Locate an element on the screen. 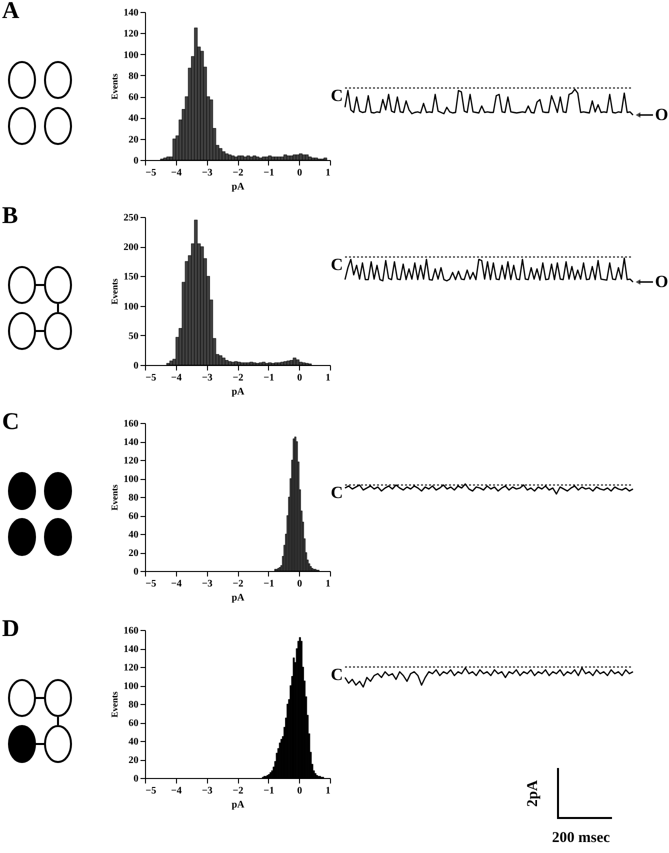 The height and width of the screenshot is (853, 669). y-tick-label: 200 is located at coordinates (131, 248).